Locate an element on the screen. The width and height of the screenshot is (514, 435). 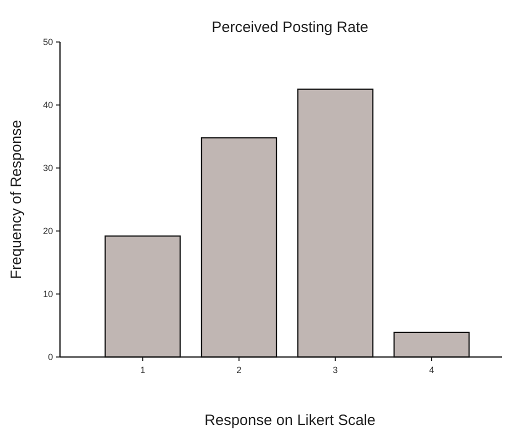
chart-title: Perceived Posting Rate is located at coordinates (290, 27).